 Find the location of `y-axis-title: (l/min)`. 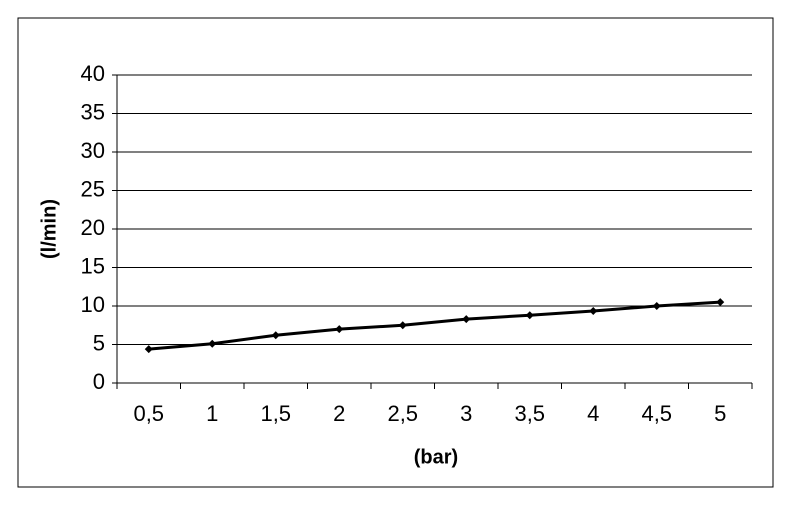

y-axis-title: (l/min) is located at coordinates (49, 229).